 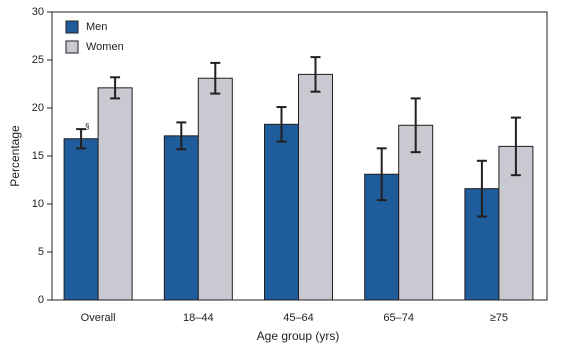 I want to click on x-tick-label: 18–44, so click(x=198, y=318).